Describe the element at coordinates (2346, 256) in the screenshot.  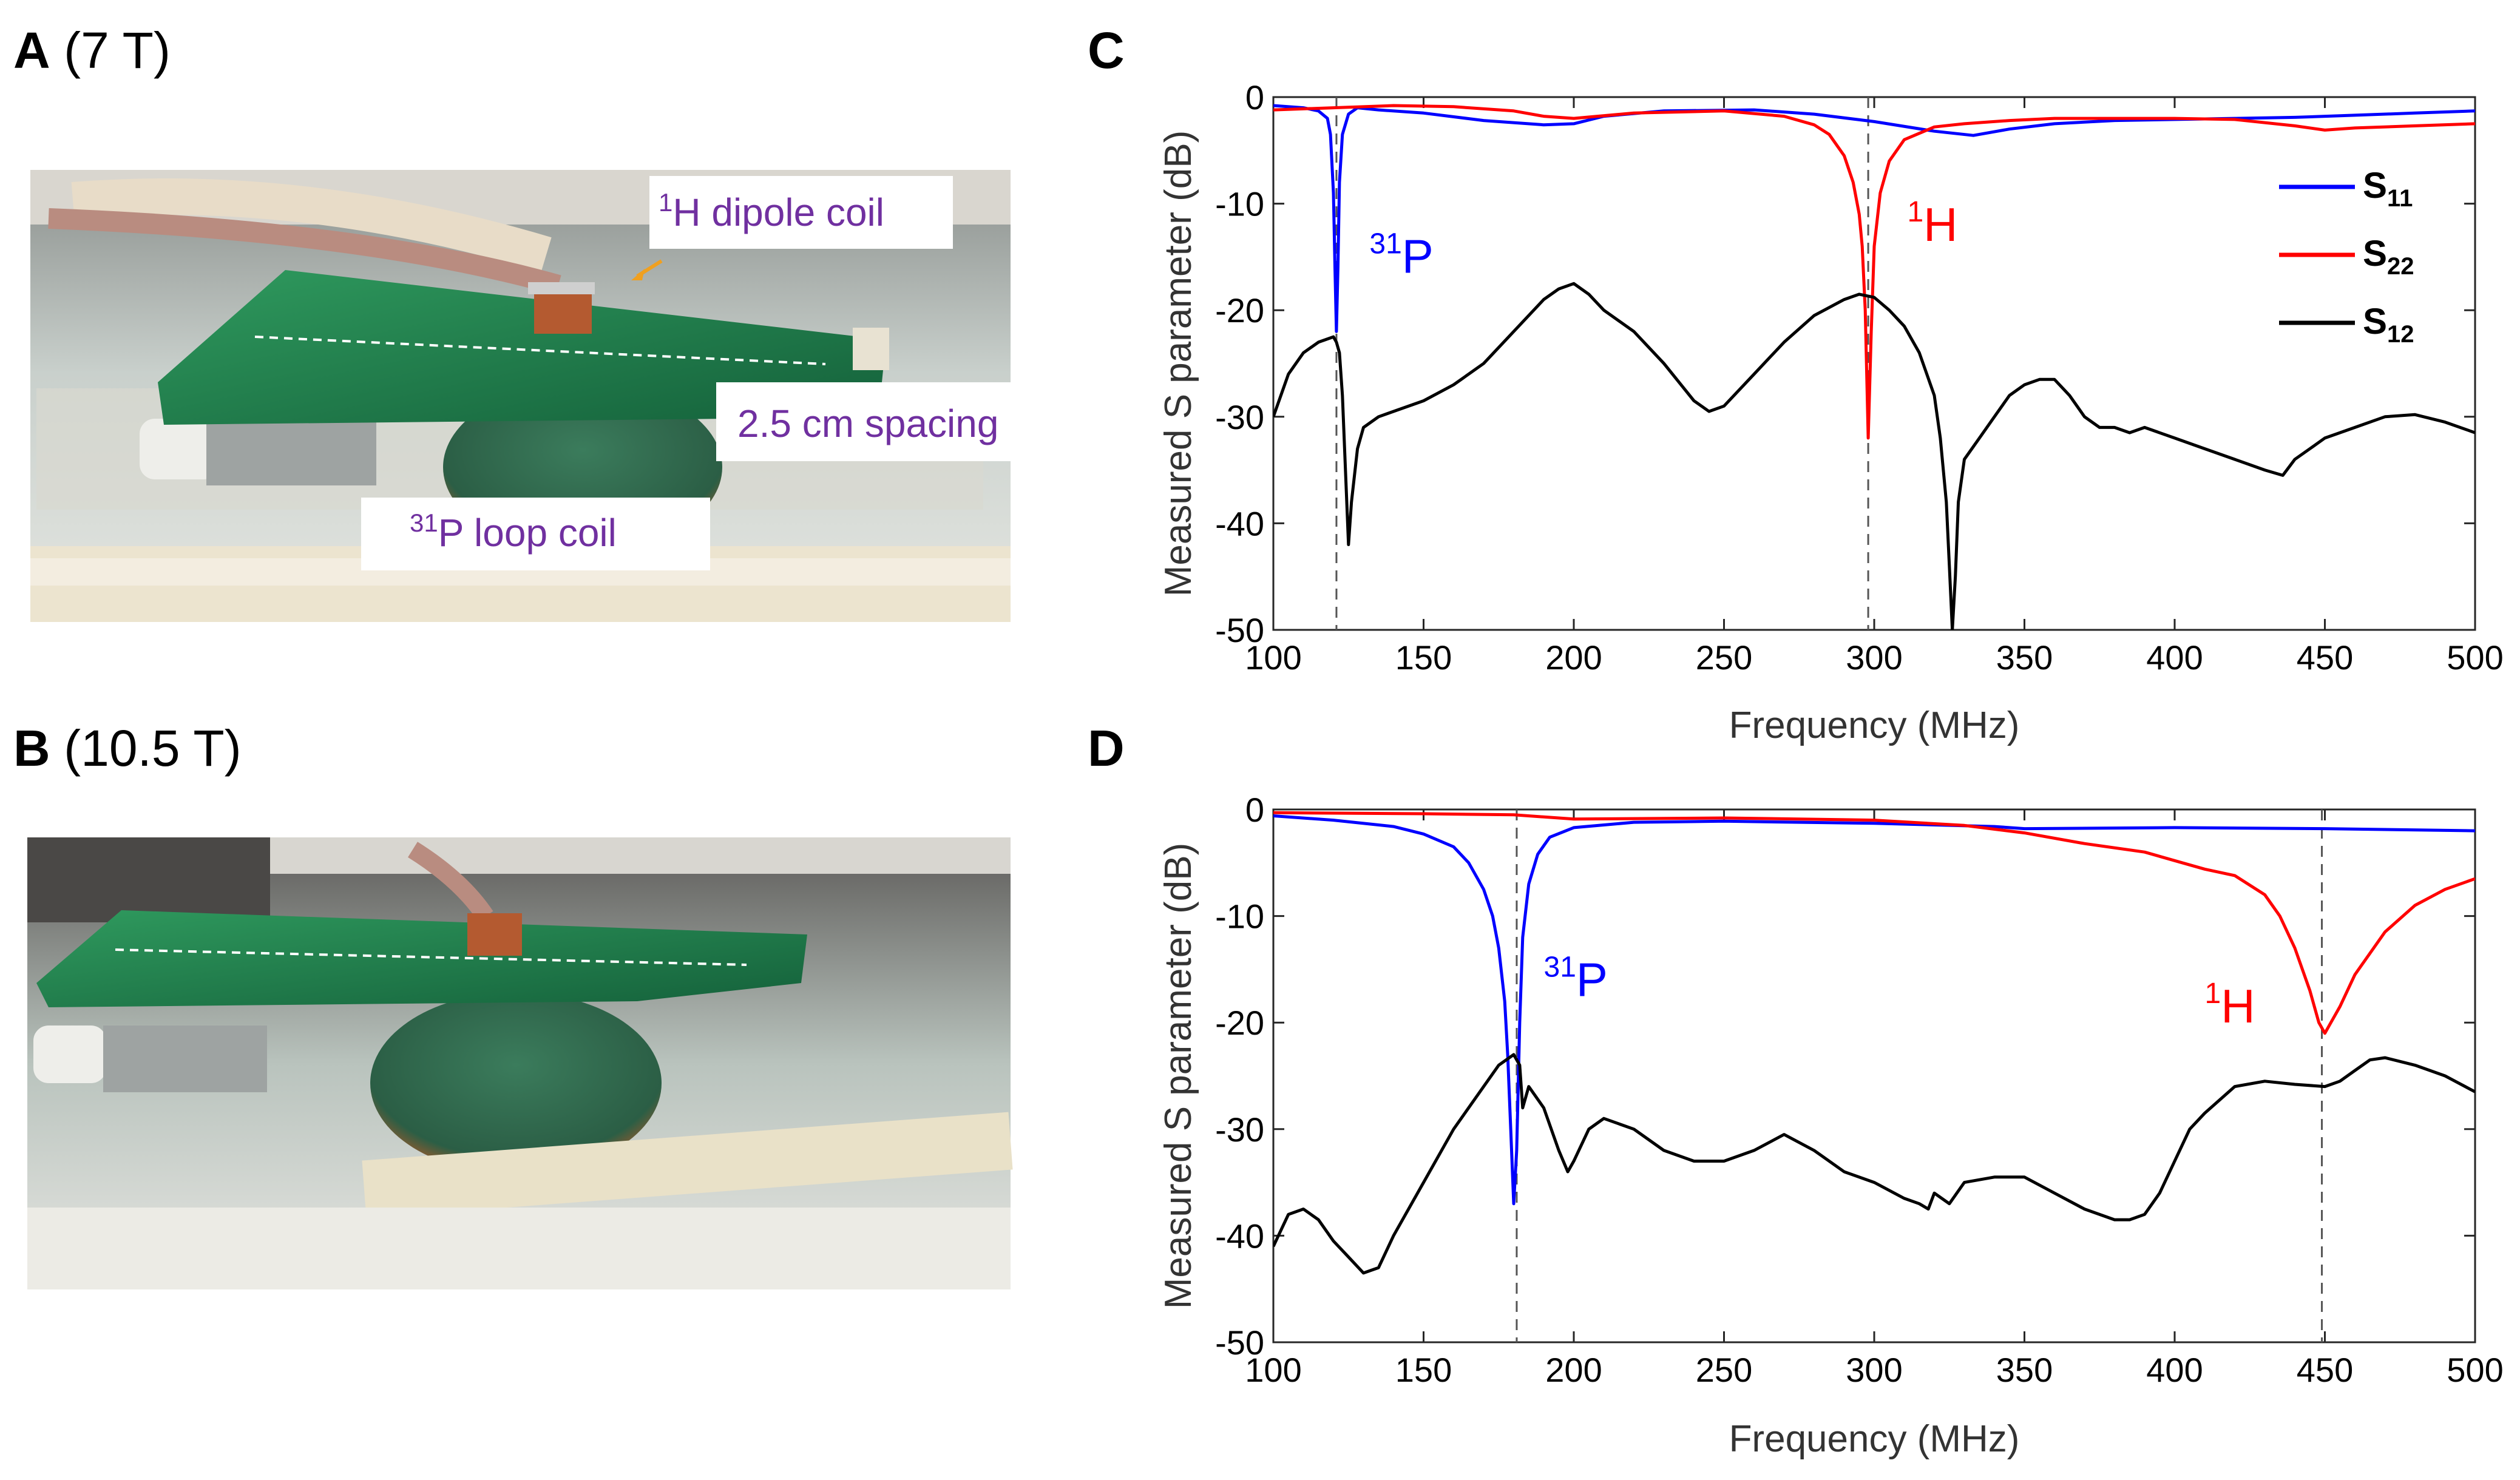
I see `chart-c-legend: S11 S22 S12` at that location.